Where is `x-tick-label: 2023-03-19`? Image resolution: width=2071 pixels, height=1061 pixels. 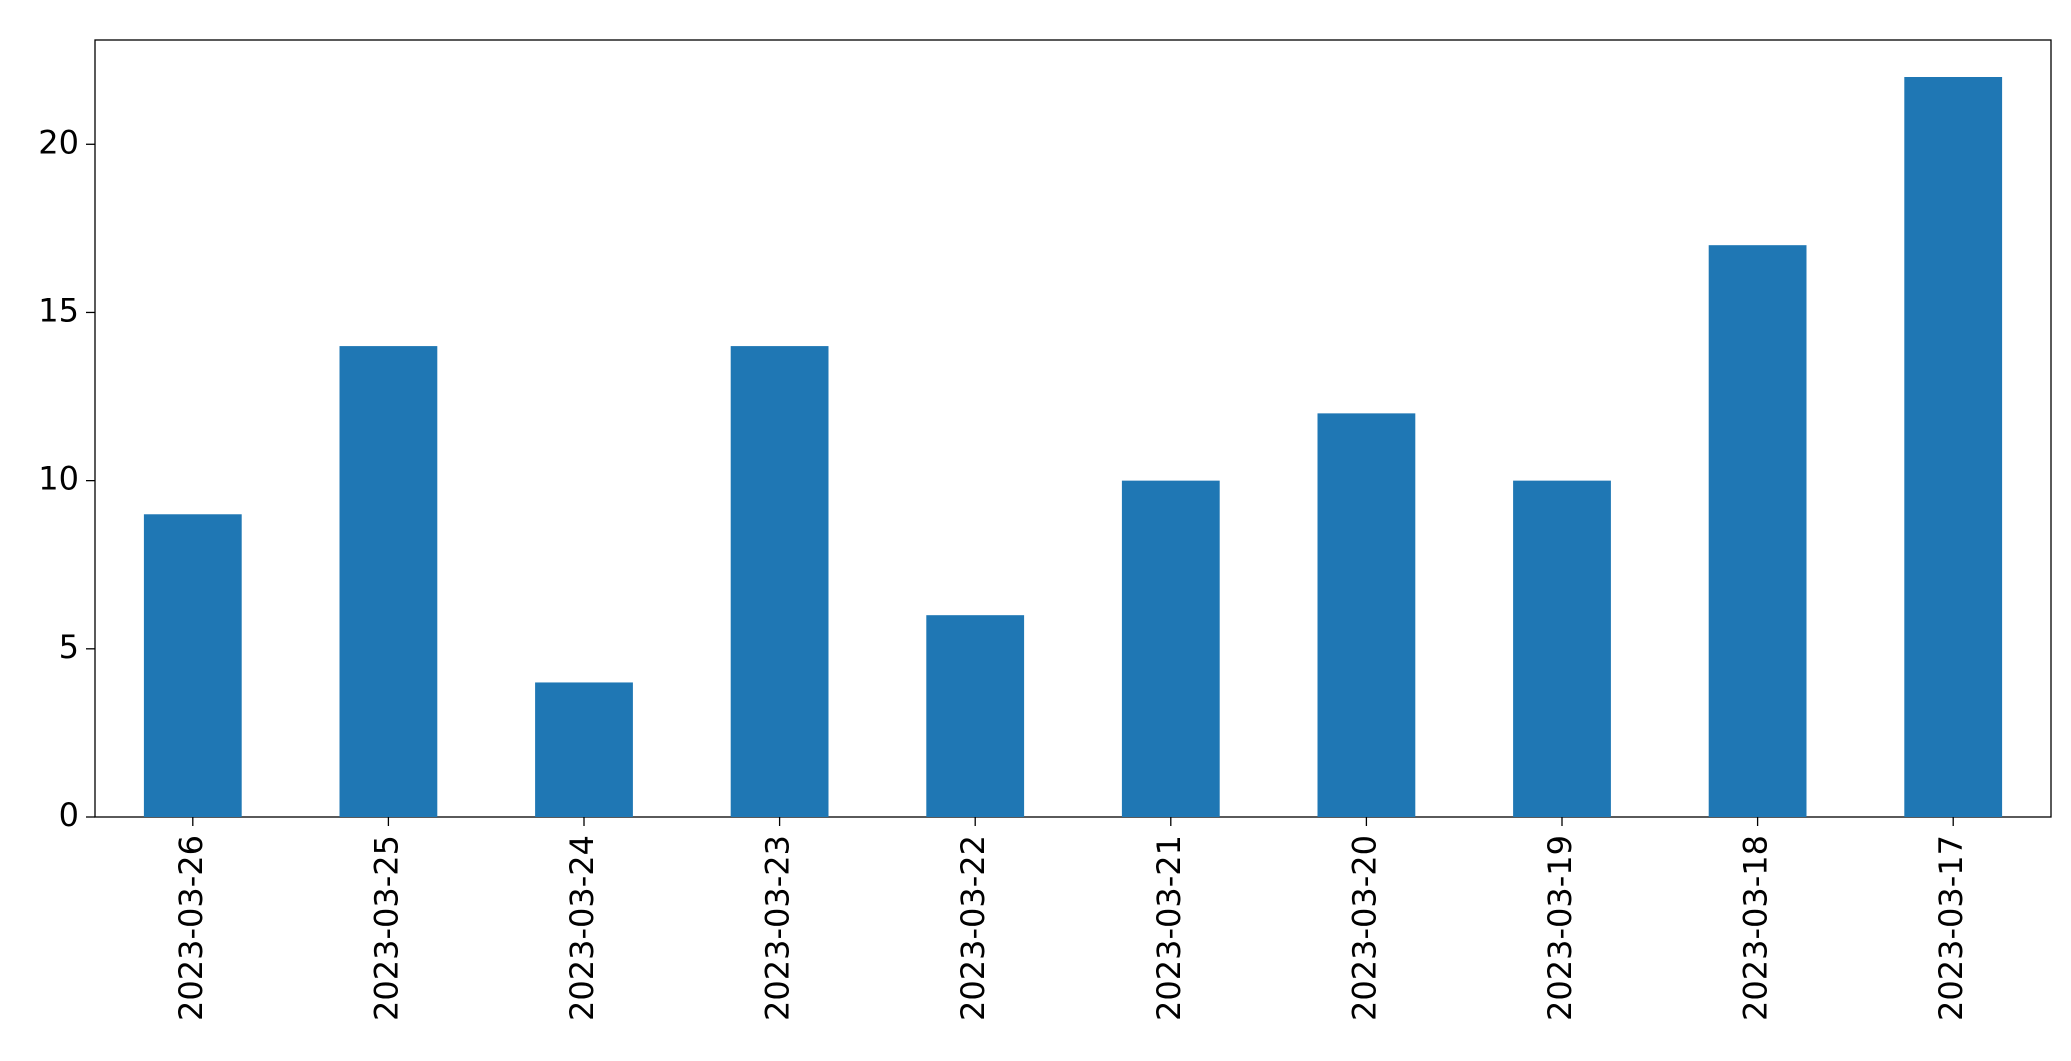 x-tick-label: 2023-03-19 is located at coordinates (1560, 928).